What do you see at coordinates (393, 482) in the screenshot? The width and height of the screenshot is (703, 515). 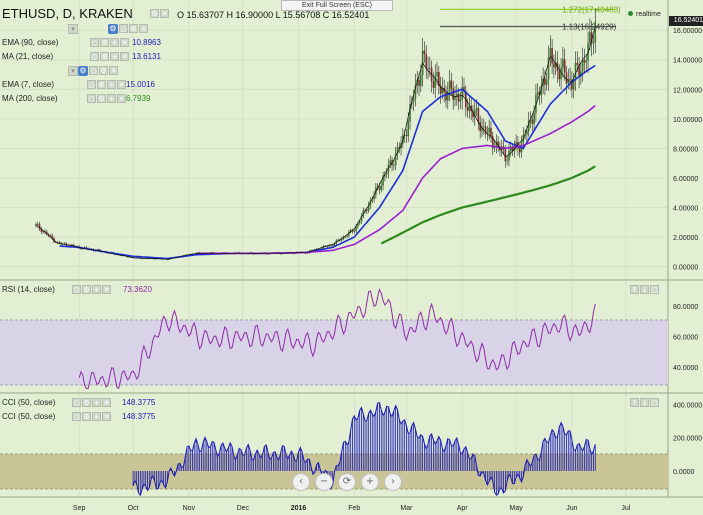 I see `scroll-right-button: ›` at bounding box center [393, 482].